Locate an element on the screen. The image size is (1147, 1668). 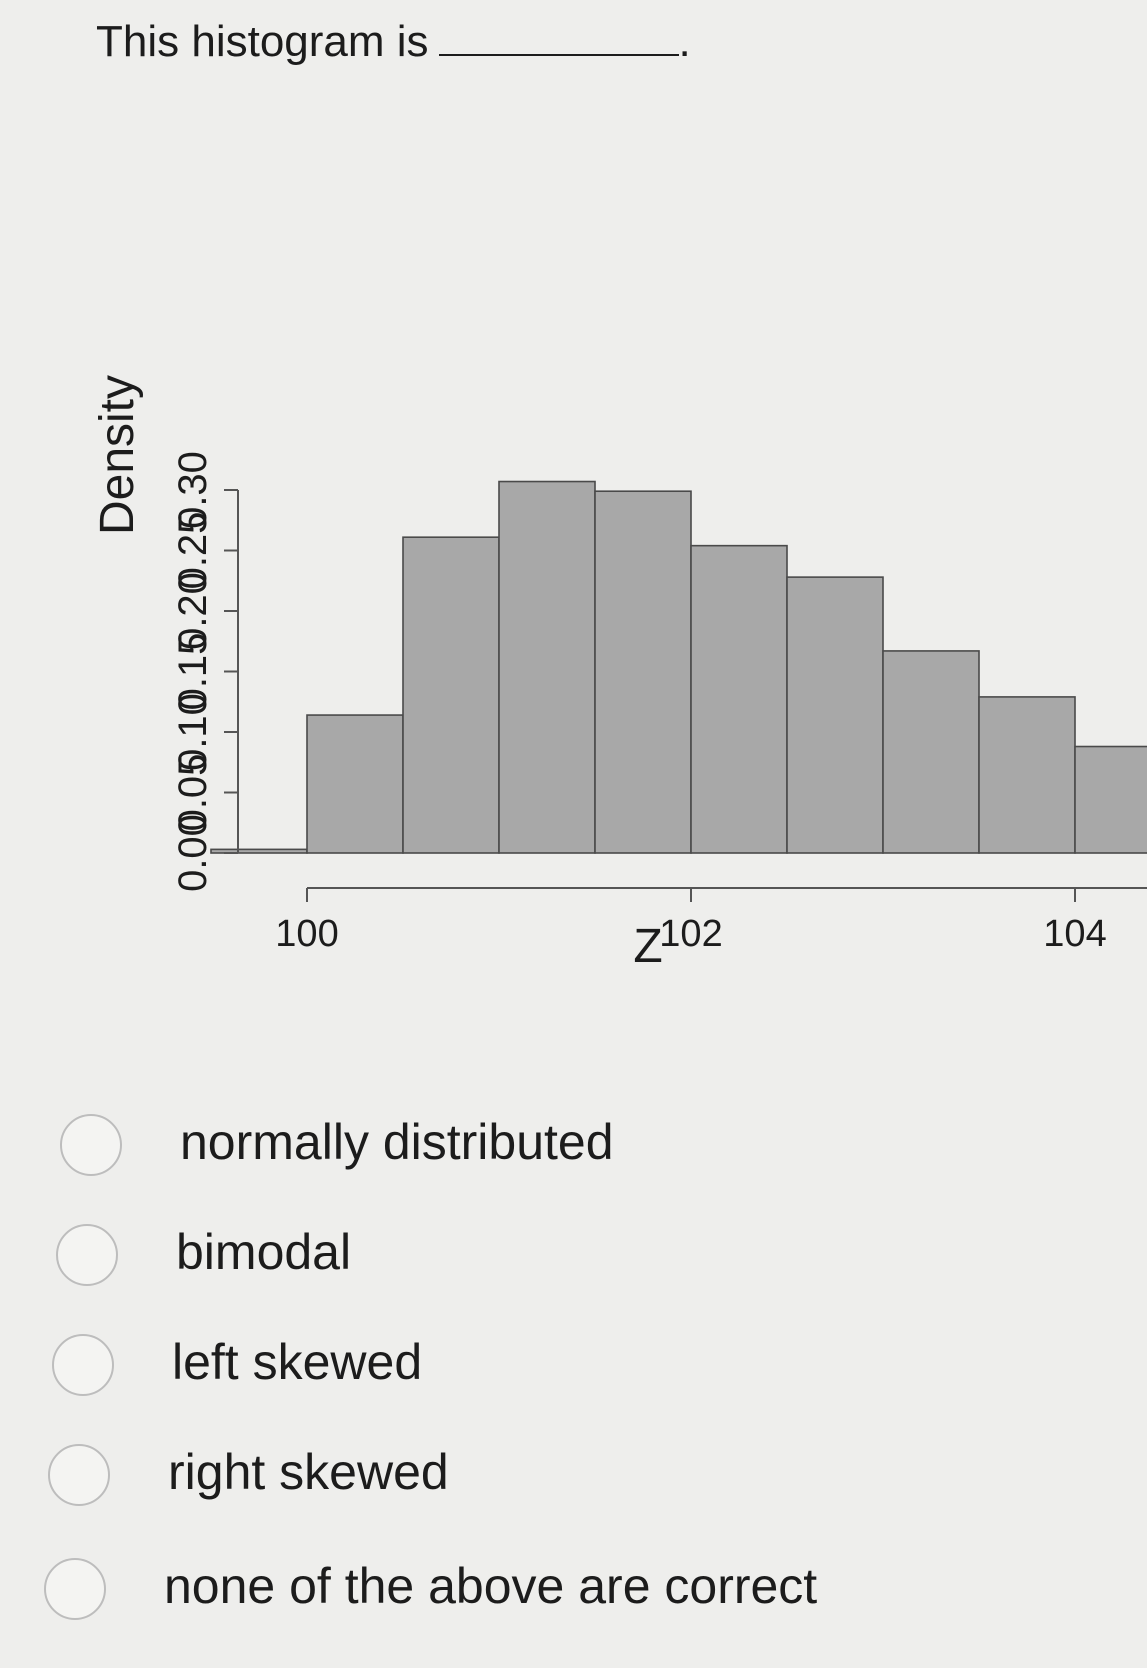
question-text: This histogram is is located at coordinates (262, 41).